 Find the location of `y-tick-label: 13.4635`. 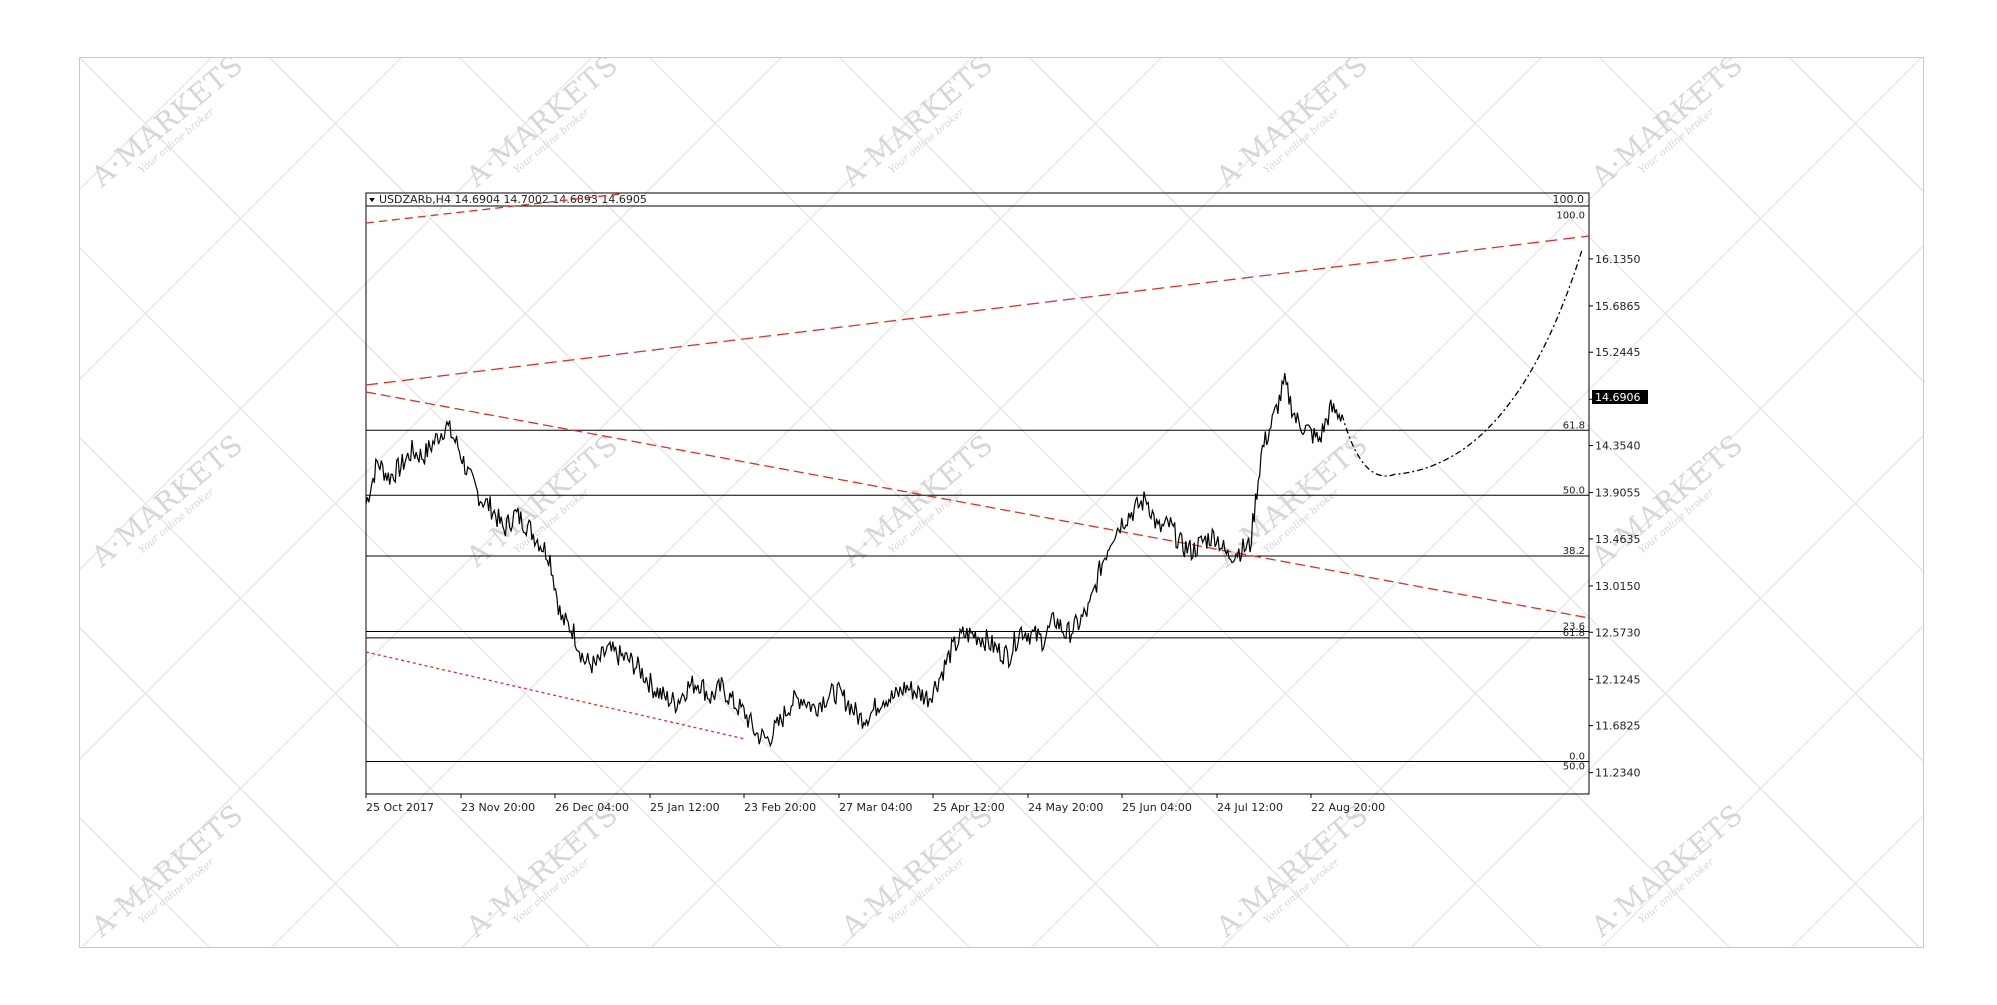

y-tick-label: 13.4635 is located at coordinates (1618, 539).